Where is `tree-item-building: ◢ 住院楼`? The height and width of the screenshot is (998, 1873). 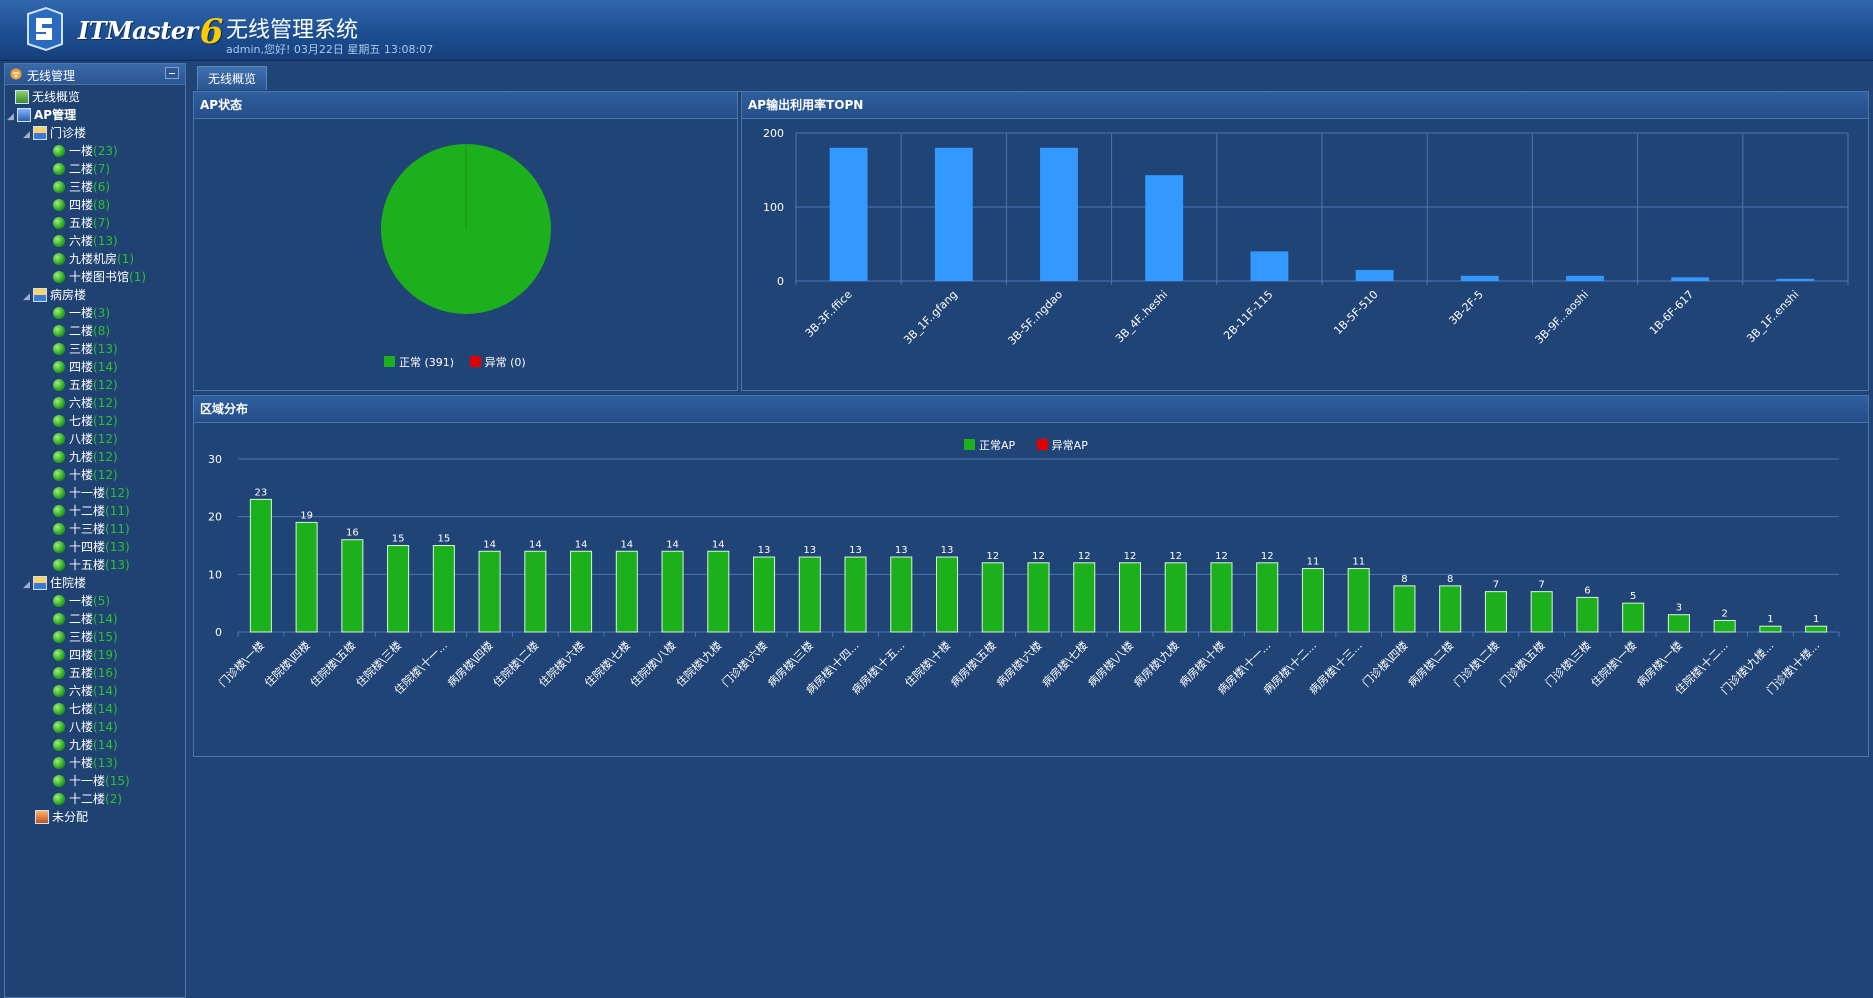 tree-item-building: ◢ 住院楼 is located at coordinates (54, 583).